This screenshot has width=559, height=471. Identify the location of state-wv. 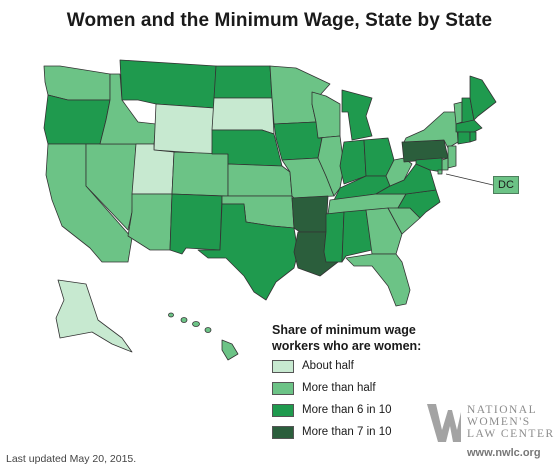
(399, 172).